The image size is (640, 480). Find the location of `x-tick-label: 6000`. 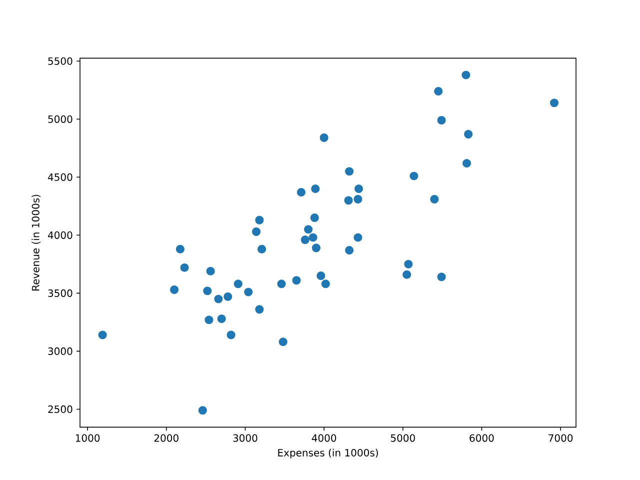

x-tick-label: 6000 is located at coordinates (482, 438).